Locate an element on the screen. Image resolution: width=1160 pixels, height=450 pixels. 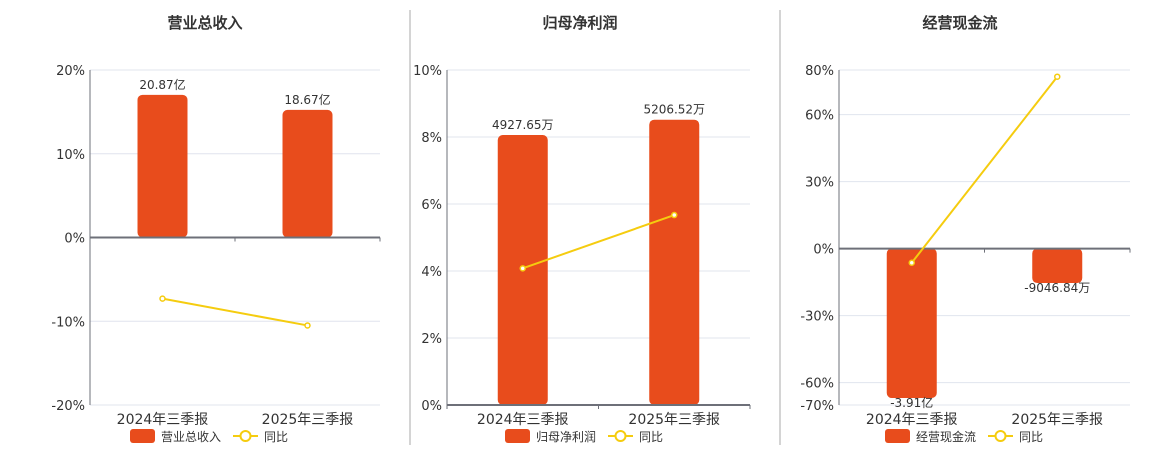
chart-title: 归母净利润 is located at coordinates (579, 23).